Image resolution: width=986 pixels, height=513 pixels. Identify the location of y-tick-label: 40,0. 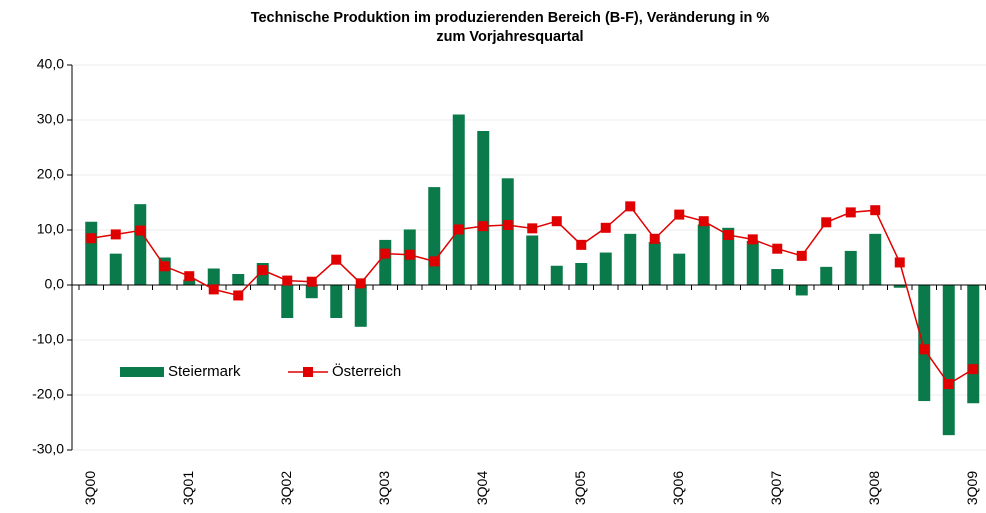
(50, 64).